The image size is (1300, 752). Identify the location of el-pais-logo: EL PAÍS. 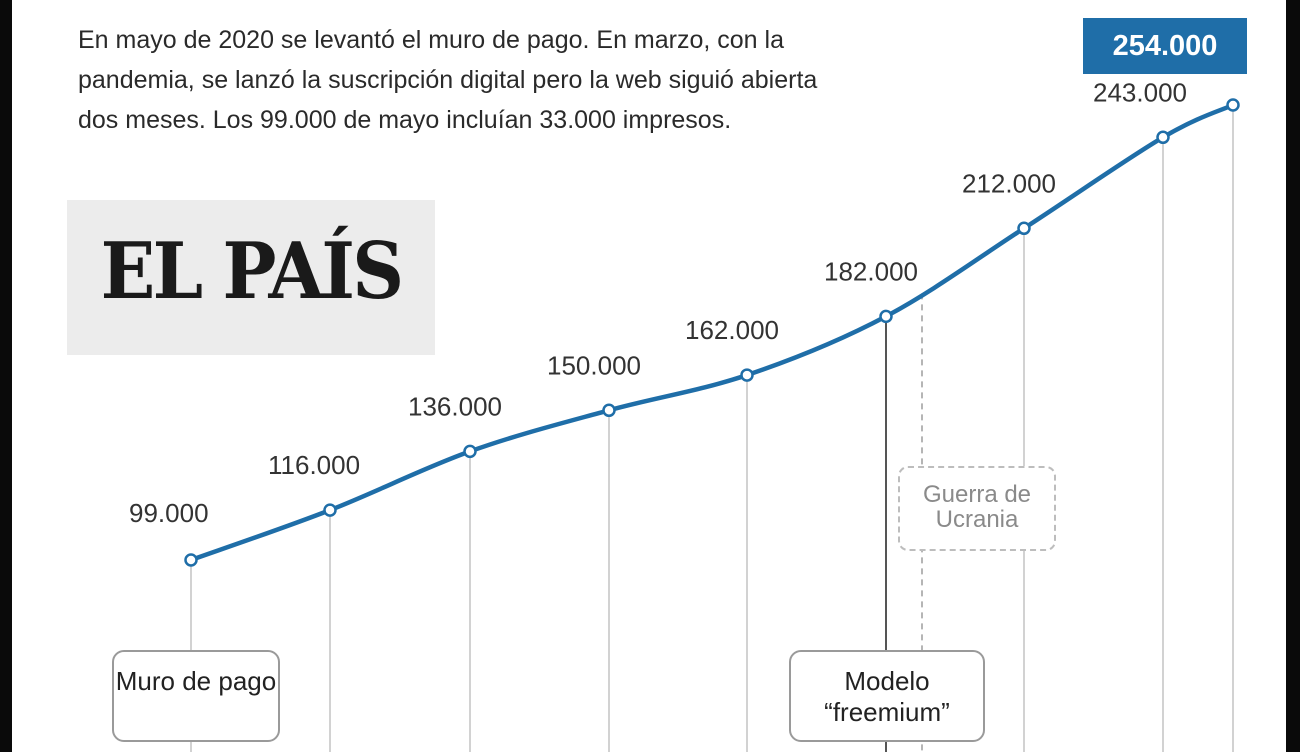
(251, 277).